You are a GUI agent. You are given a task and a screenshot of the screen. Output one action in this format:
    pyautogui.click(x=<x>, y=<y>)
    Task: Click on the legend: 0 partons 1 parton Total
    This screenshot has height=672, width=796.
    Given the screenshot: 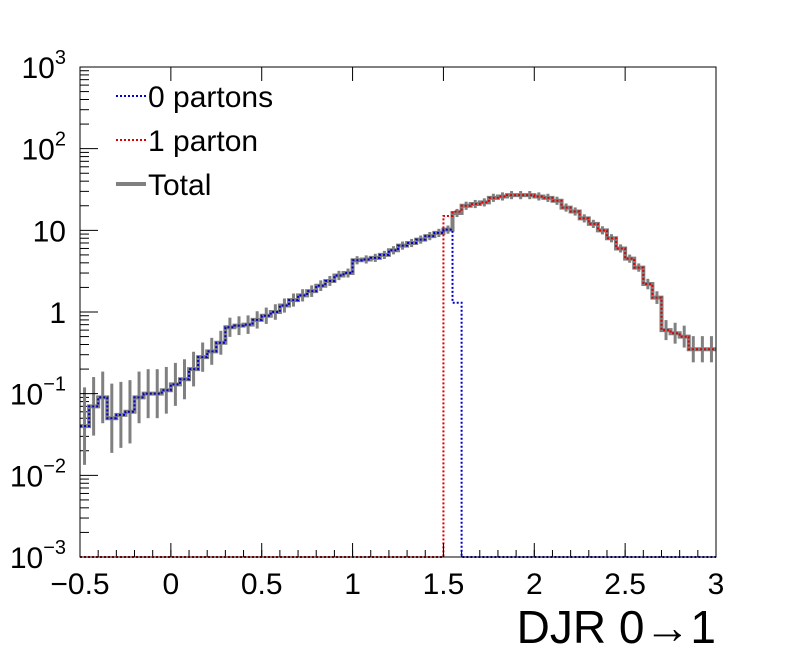 What is the action you would take?
    pyautogui.click(x=194, y=141)
    